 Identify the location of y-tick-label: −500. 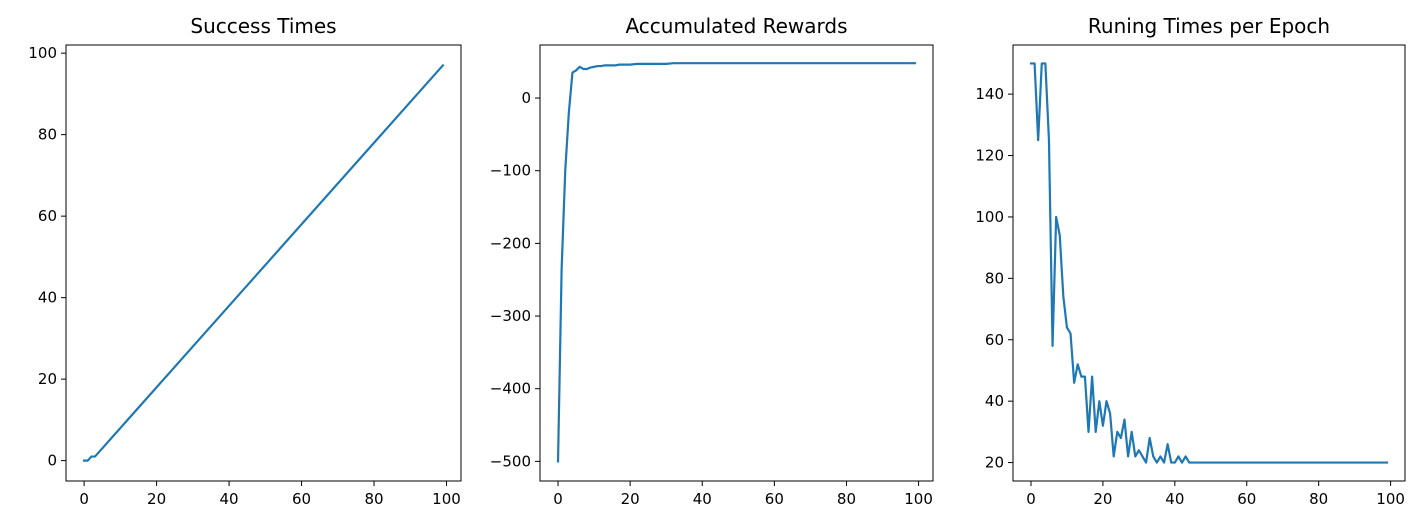
(510, 461).